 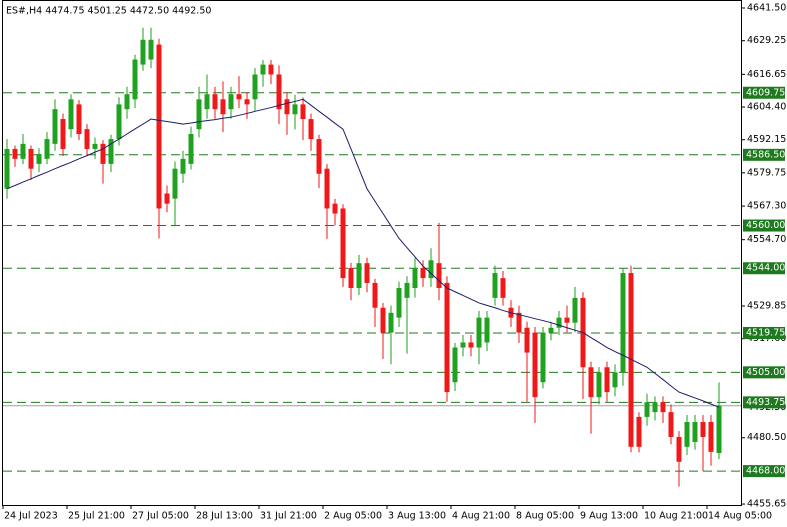 What do you see at coordinates (766, 206) in the screenshot?
I see `y-tick-label: 4567.30` at bounding box center [766, 206].